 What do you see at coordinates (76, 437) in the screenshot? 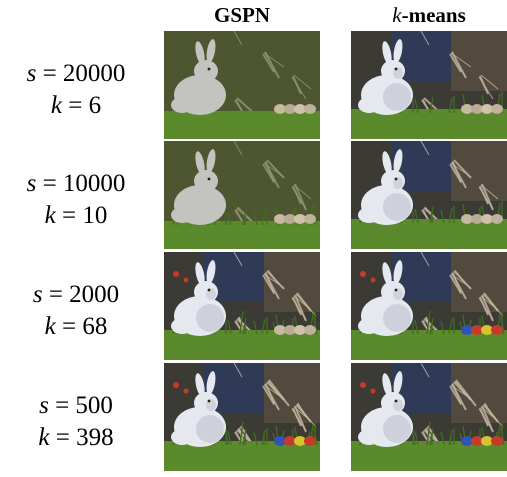
I see `row-4-k-line: k = 398` at bounding box center [76, 437].